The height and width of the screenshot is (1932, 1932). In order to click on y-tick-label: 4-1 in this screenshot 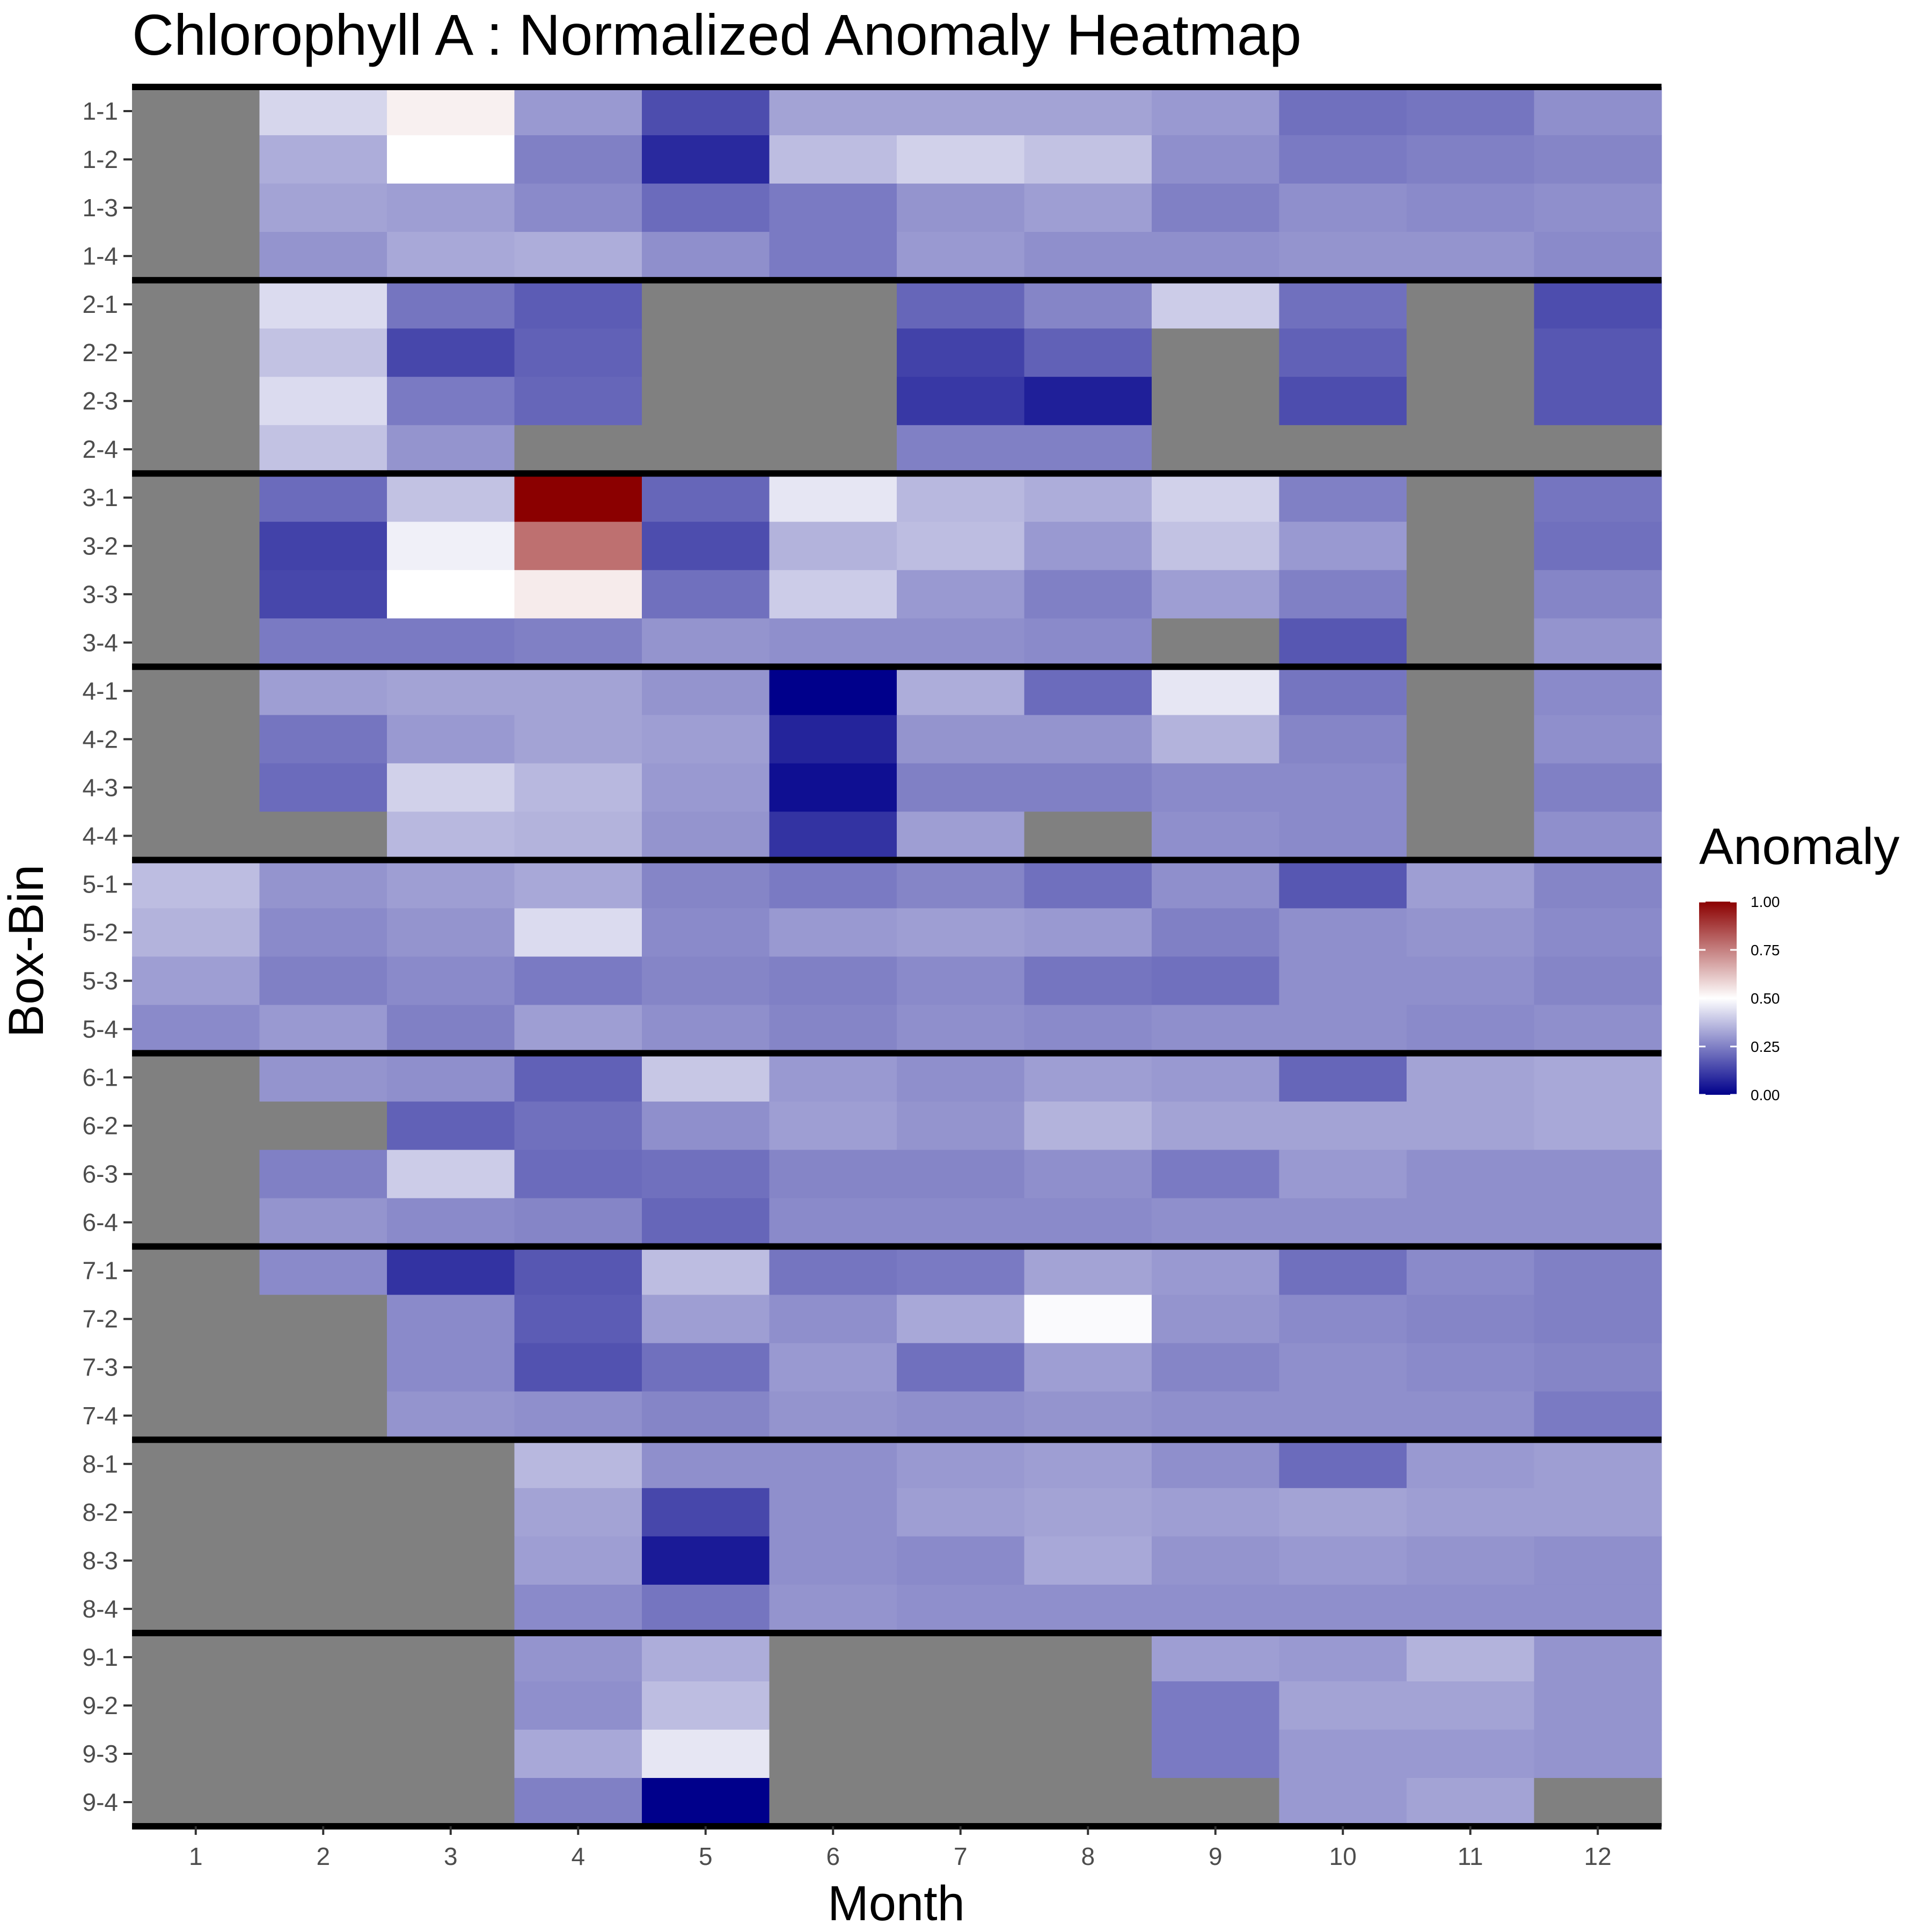, I will do `click(100, 691)`.